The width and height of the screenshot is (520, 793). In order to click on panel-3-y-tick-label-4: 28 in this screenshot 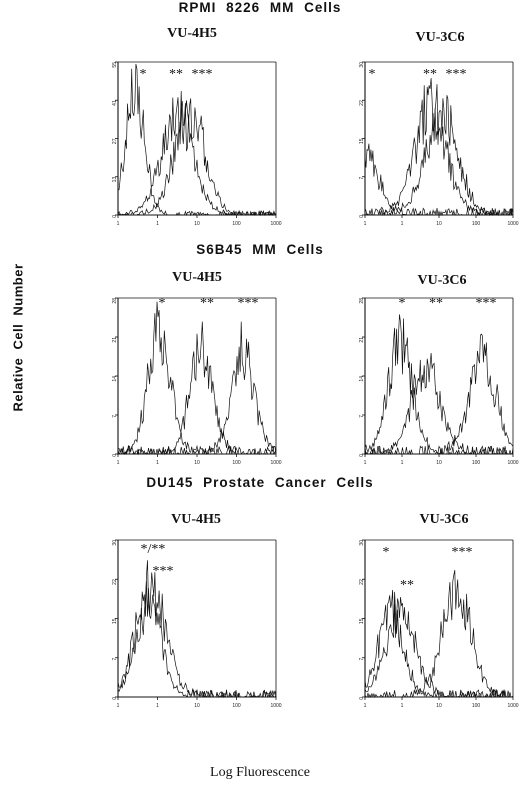, I will do `click(115, 301)`.